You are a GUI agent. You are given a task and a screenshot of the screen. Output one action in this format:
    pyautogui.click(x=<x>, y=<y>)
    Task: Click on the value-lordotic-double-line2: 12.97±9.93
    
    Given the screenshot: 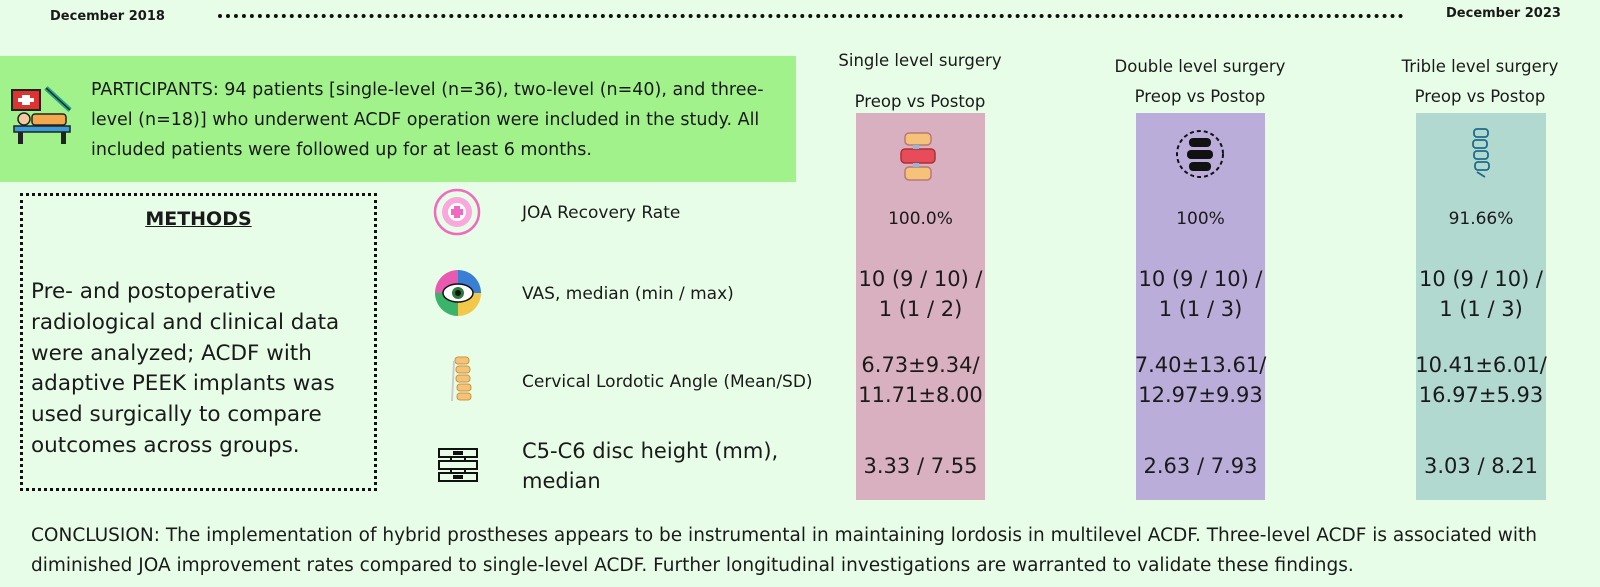 What is the action you would take?
    pyautogui.click(x=1200, y=395)
    